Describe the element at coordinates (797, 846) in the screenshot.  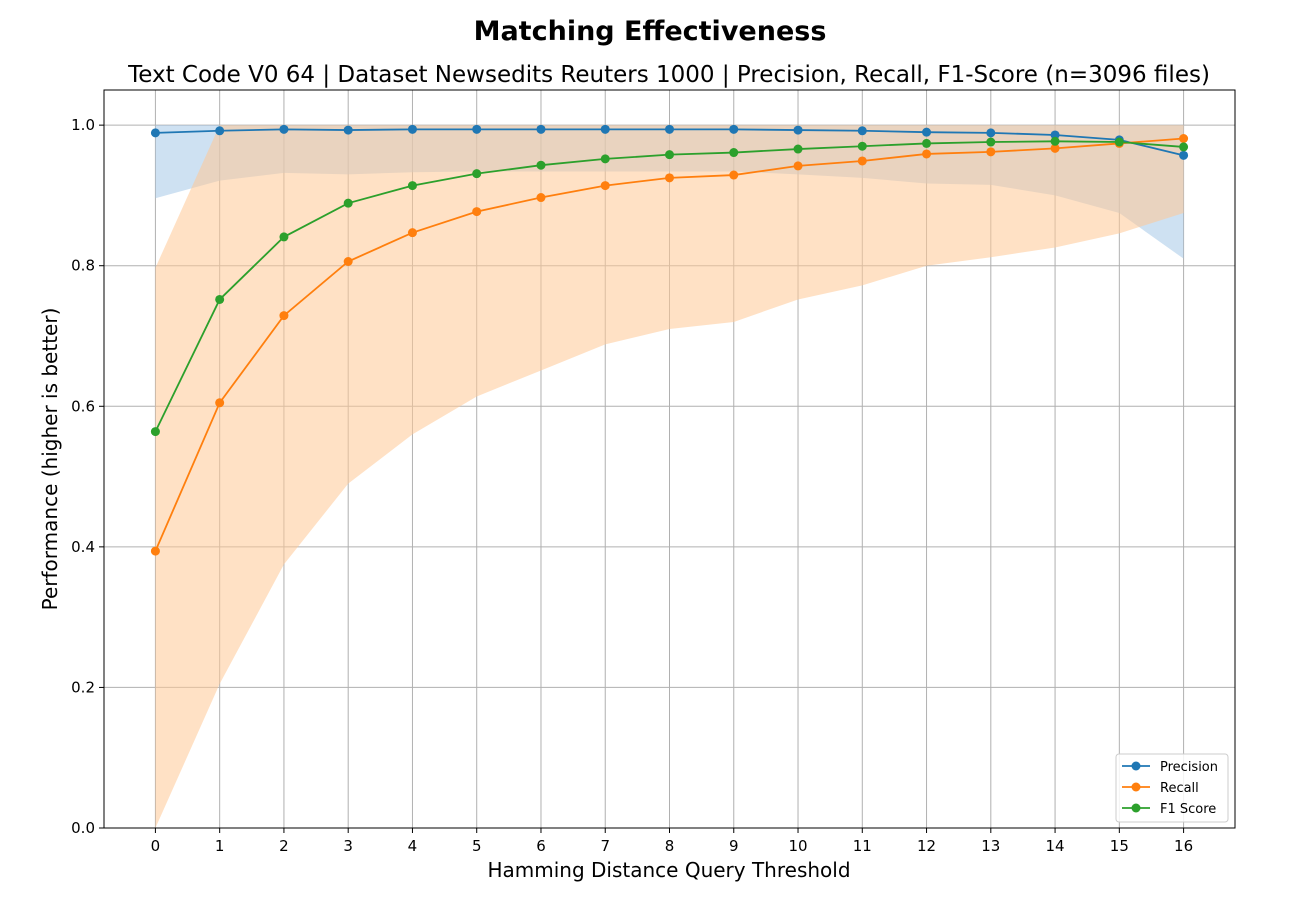
I see `x-tick-label: 10` at that location.